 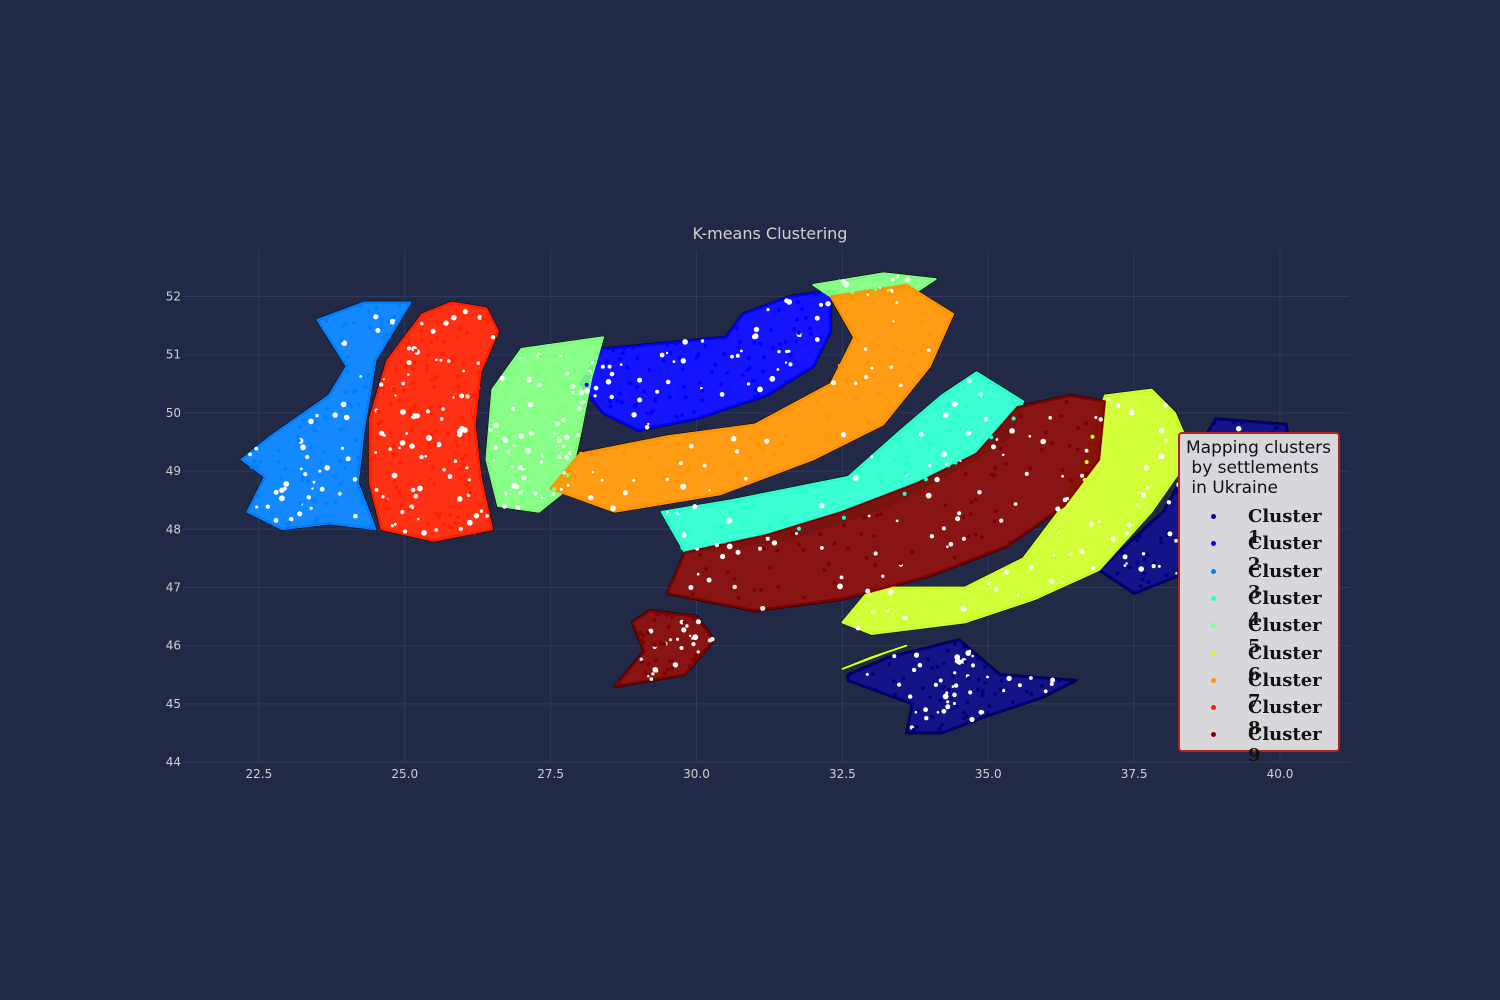 What do you see at coordinates (173, 587) in the screenshot?
I see `y-tick-label: 47` at bounding box center [173, 587].